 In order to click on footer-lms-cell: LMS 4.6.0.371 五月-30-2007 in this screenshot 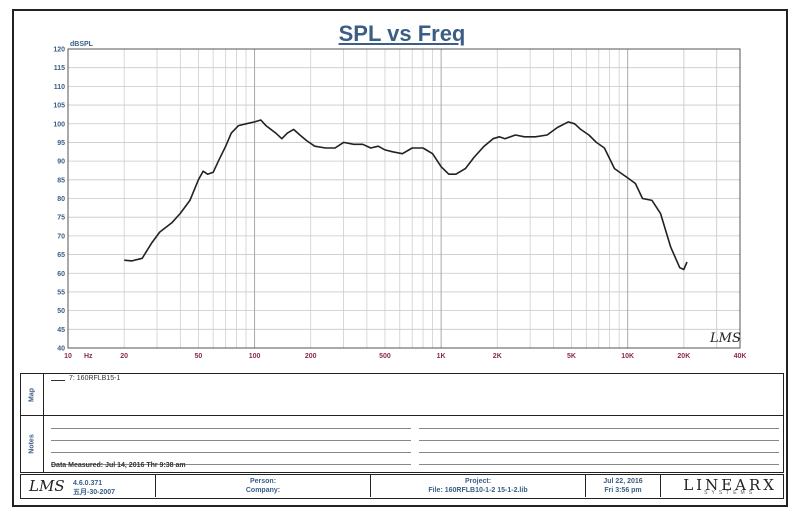, I will do `click(88, 486)`.